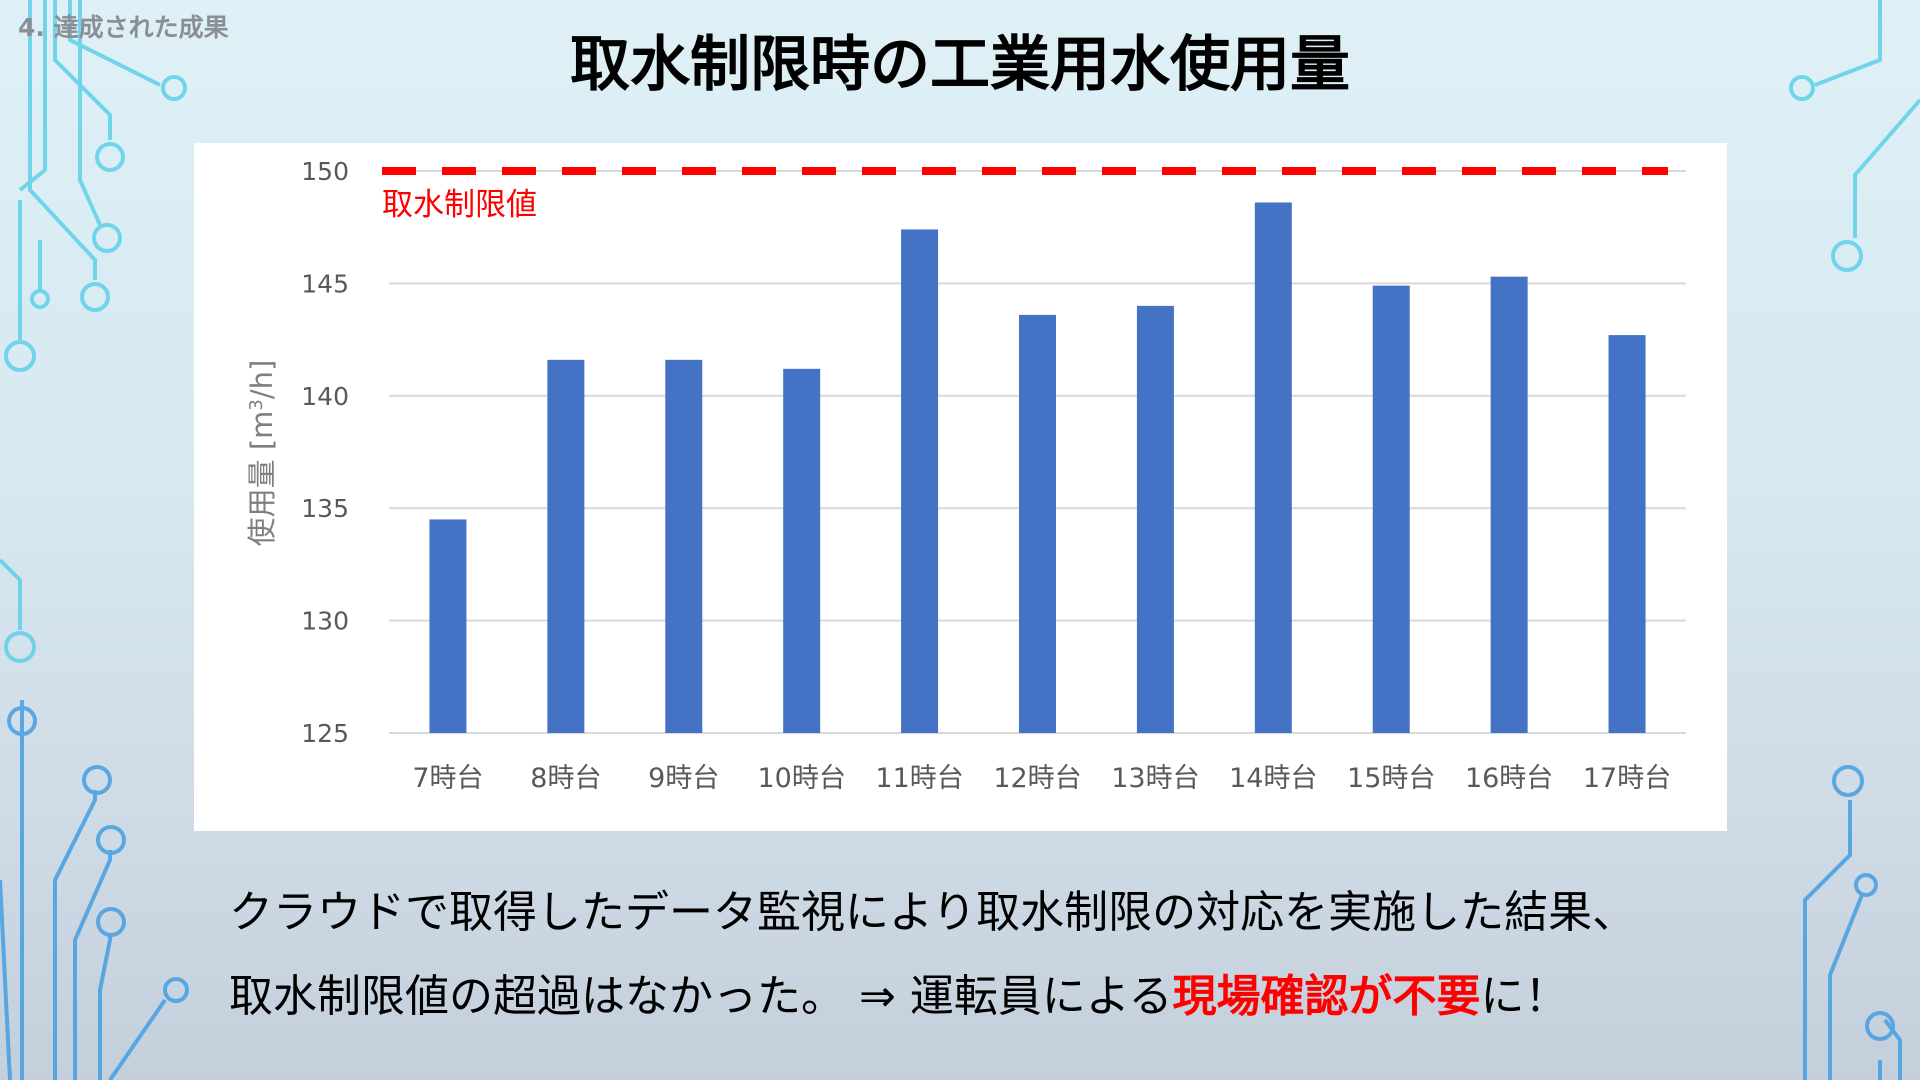 The height and width of the screenshot is (1080, 1920). I want to click on y-tick-label: 135, so click(325, 508).